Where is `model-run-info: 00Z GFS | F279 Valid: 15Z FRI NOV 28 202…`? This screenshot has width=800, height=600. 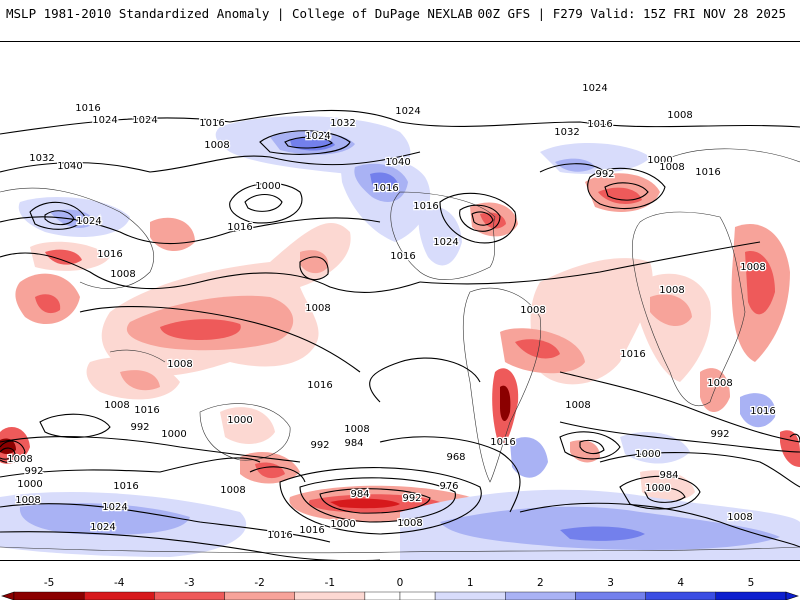 model-run-info: 00Z GFS | F279 Valid: 15Z FRI NOV 28 202… is located at coordinates (631, 13).